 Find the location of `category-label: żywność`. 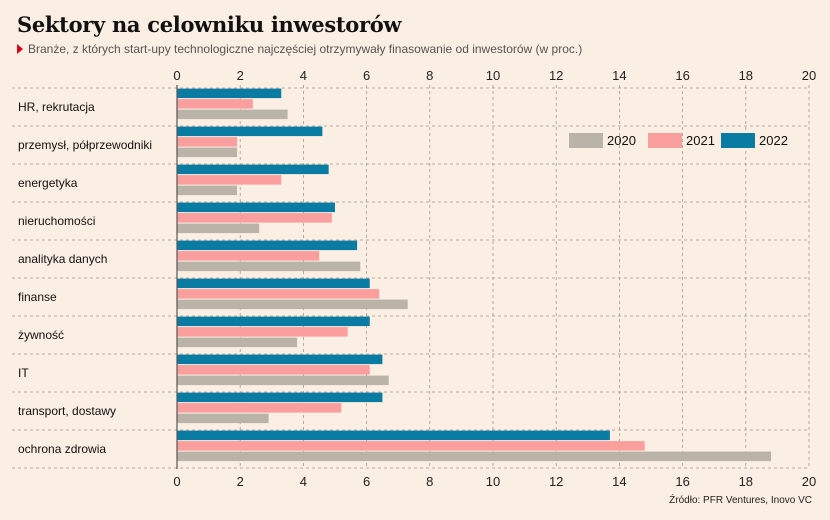

category-label: żywność is located at coordinates (41, 335).